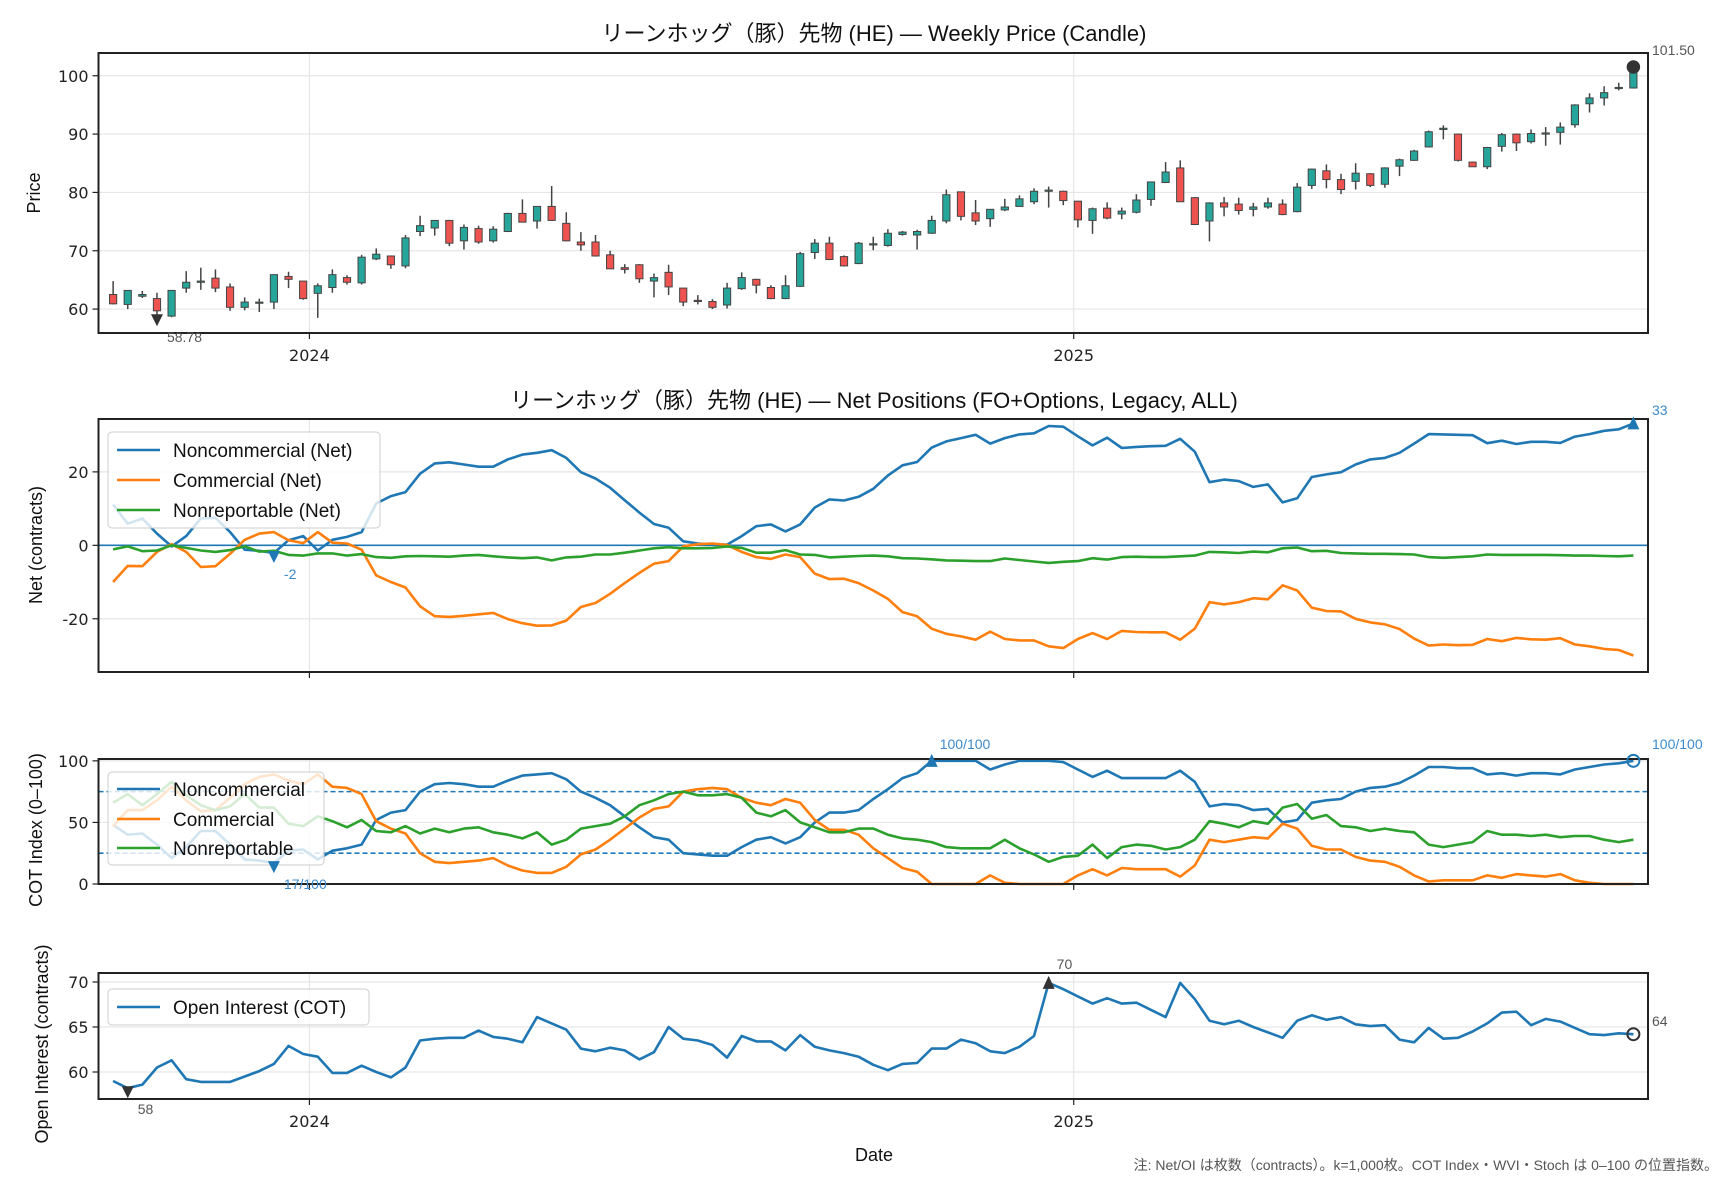 Image resolution: width=1728 pixels, height=1180 pixels. I want to click on x-axis-label: Date, so click(874, 1155).